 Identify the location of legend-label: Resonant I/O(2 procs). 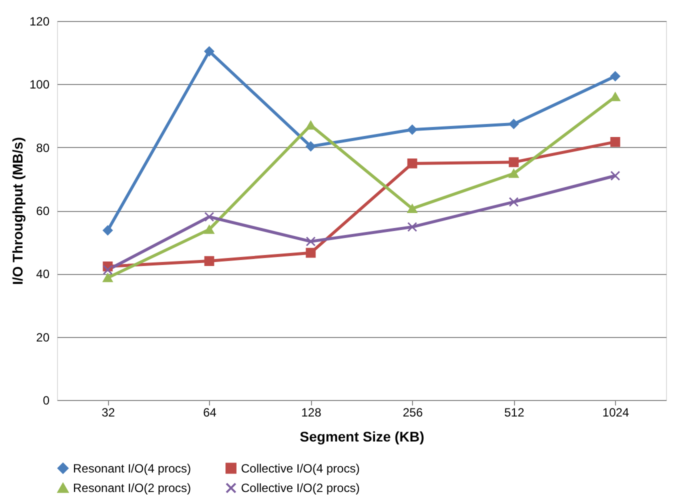
(132, 488).